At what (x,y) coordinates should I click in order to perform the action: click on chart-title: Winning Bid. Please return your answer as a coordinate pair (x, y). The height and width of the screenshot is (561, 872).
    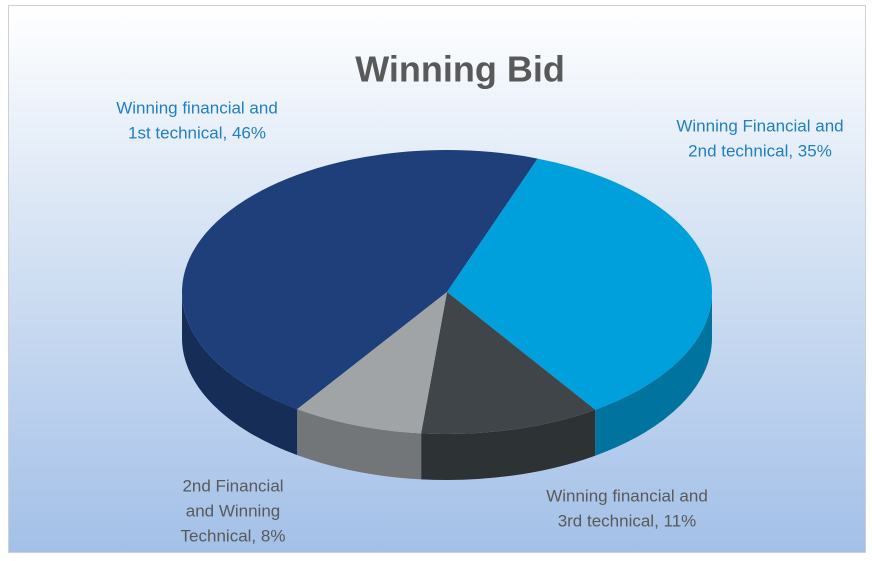
    Looking at the image, I should click on (460, 69).